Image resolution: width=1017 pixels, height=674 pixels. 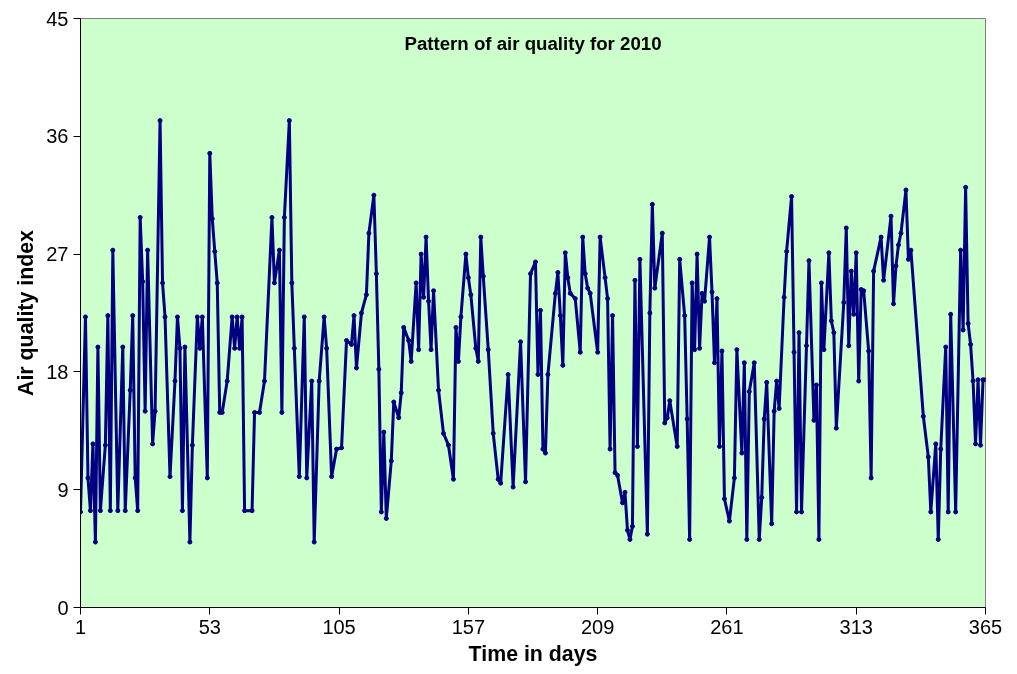 What do you see at coordinates (533, 43) in the screenshot?
I see `text: Pattern of air quality for 2010` at bounding box center [533, 43].